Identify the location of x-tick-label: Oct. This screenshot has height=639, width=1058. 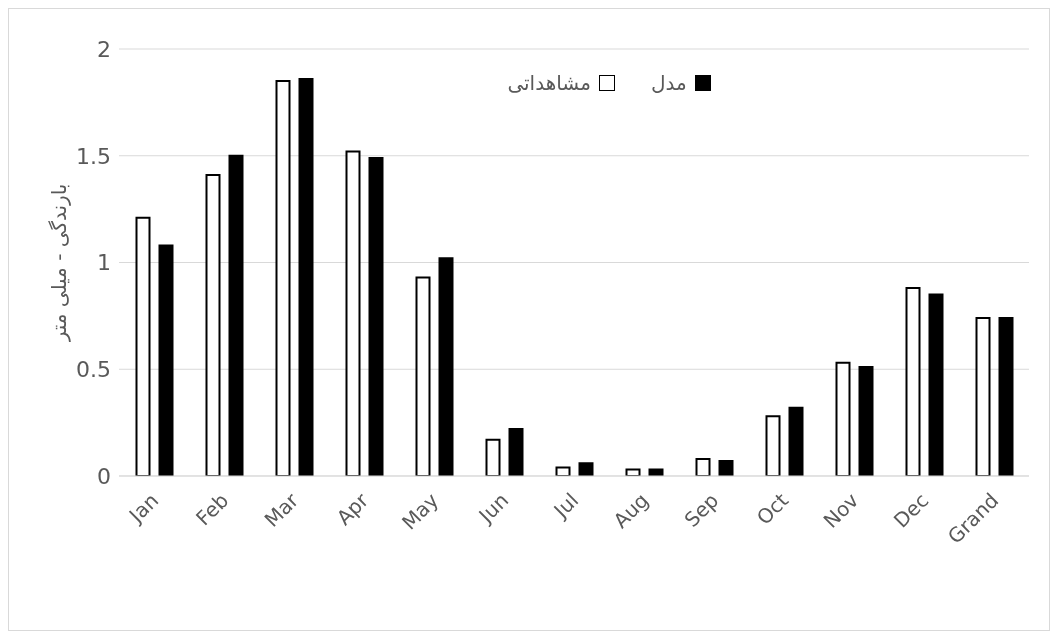
(772, 509).